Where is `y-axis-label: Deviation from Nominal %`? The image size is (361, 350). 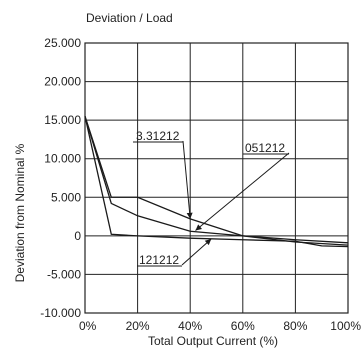
y-axis-label: Deviation from Nominal % is located at coordinates (20, 212).